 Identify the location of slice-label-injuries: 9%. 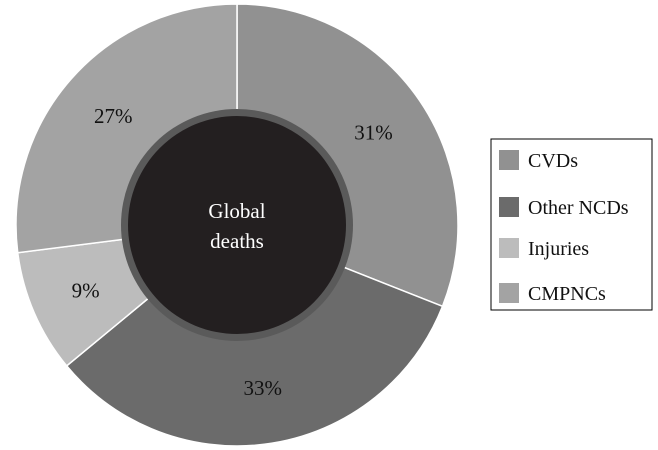
(86, 291).